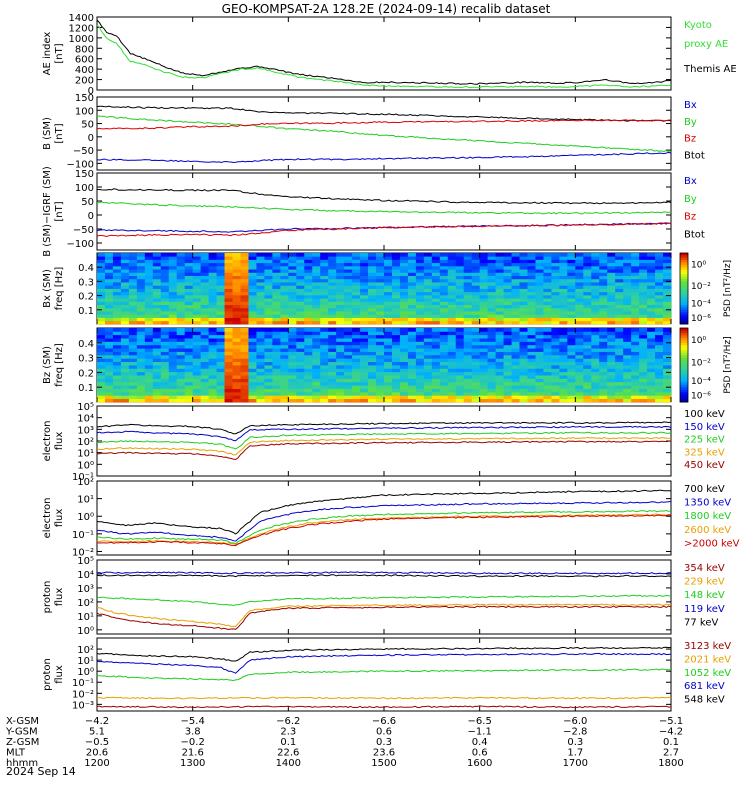 The image size is (750, 800). Describe the element at coordinates (47, 518) in the screenshot. I see `y-axis-label: electron` at that location.